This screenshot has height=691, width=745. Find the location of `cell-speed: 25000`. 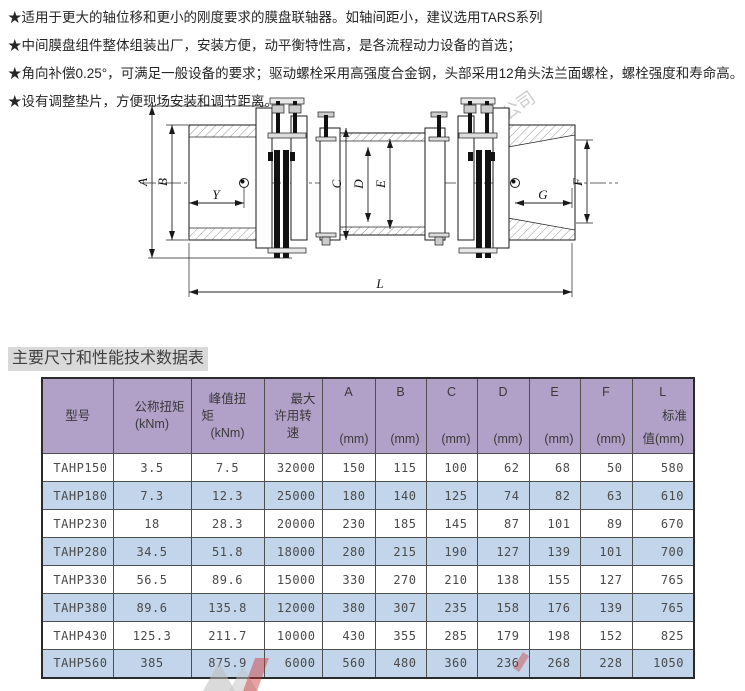

cell-speed: 25000 is located at coordinates (293, 495).